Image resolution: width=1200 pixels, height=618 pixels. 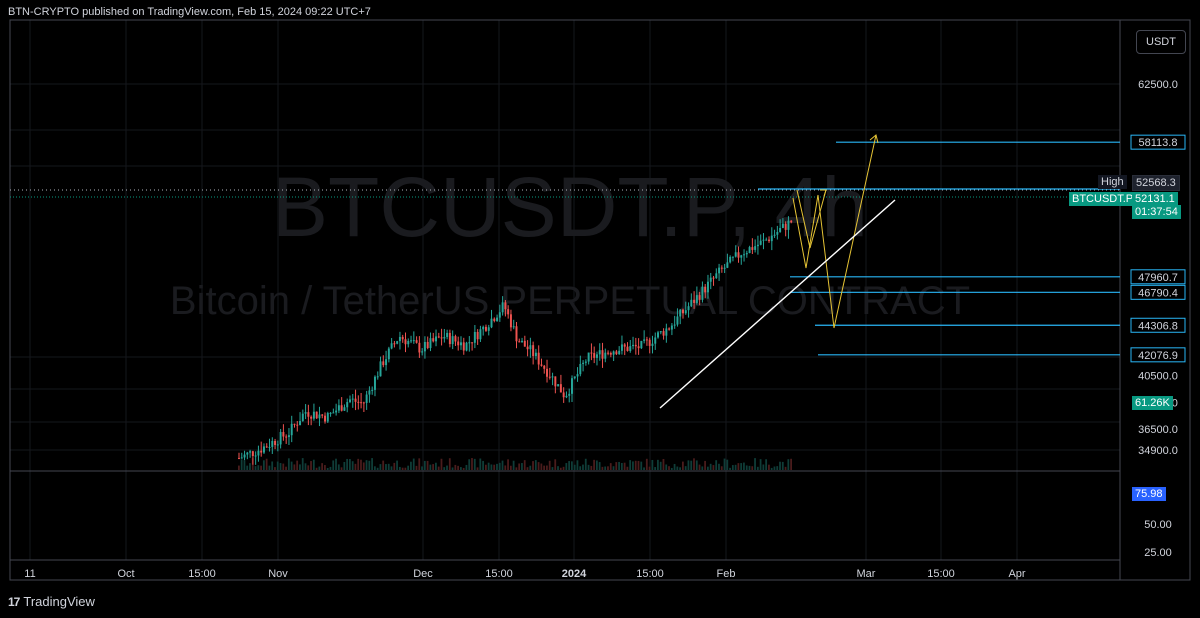 I want to click on level-price-tag, so click(x=1158, y=277).